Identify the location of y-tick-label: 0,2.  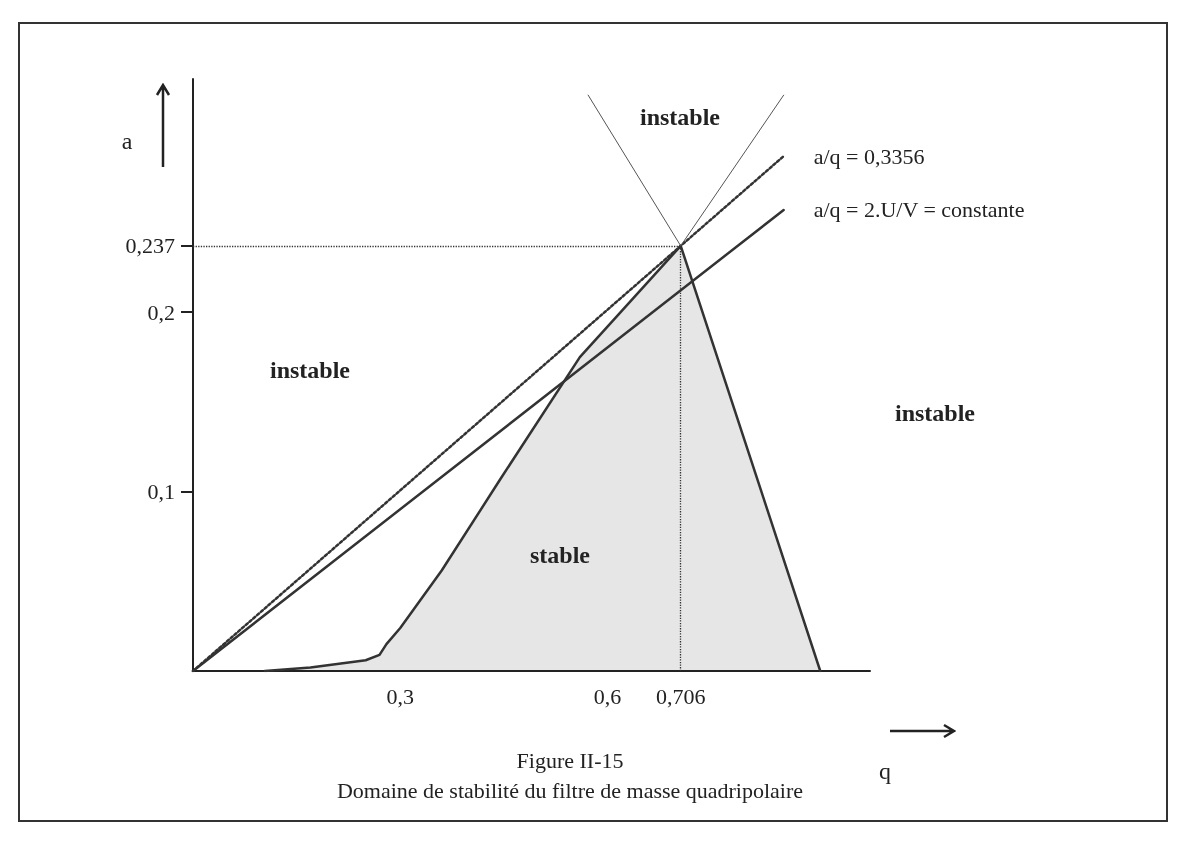
(161, 312).